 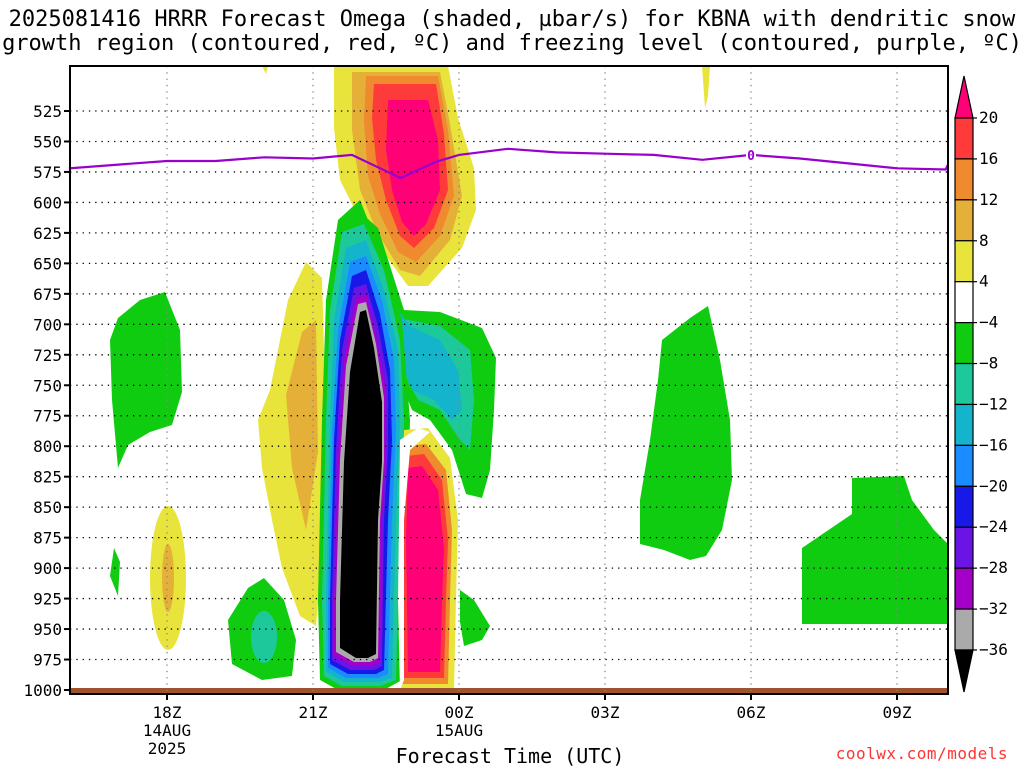 I want to click on colorbar-label: −20, so click(x=993, y=485).